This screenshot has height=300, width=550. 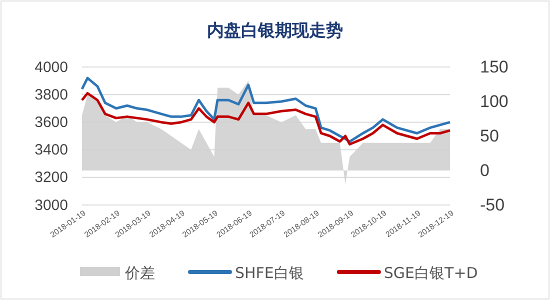 What do you see at coordinates (275, 31) in the screenshot?
I see `chart-title: 内盘白银期现走势` at bounding box center [275, 31].